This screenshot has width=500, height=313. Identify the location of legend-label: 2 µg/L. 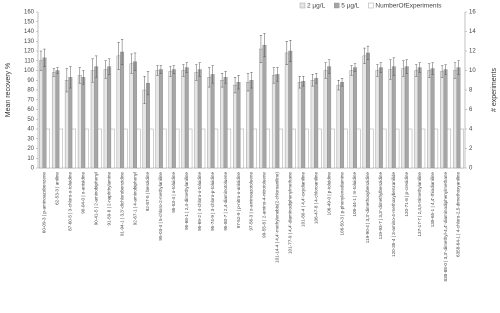
(316, 6).